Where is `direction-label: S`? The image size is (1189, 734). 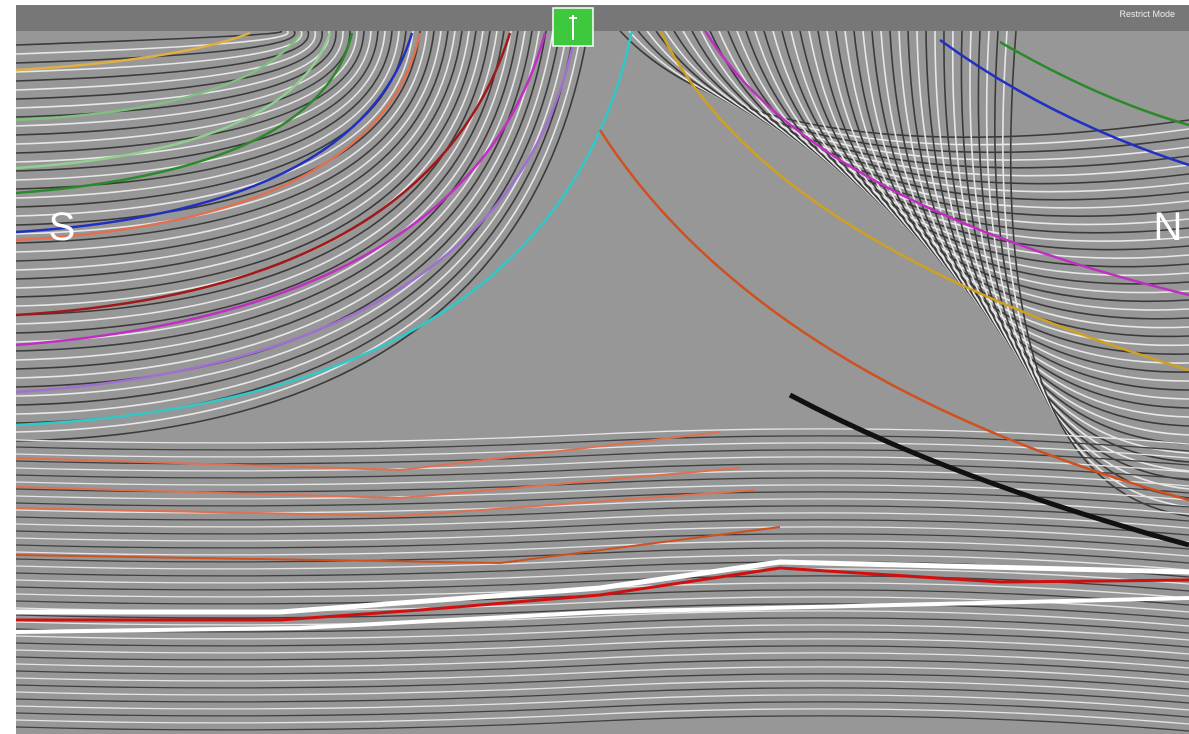 direction-label: S is located at coordinates (62, 227).